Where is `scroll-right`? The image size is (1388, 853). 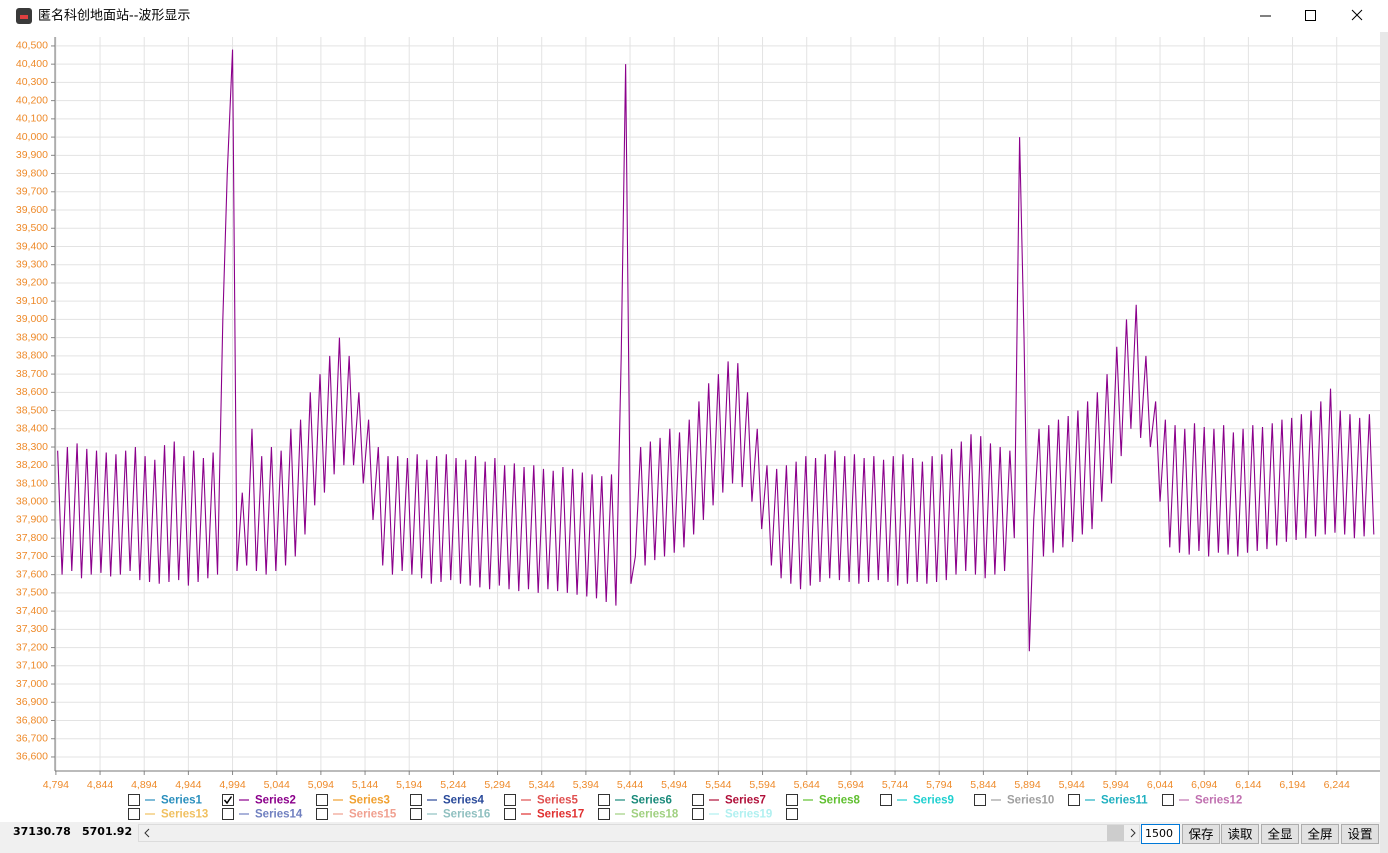 scroll-right is located at coordinates (1133, 833).